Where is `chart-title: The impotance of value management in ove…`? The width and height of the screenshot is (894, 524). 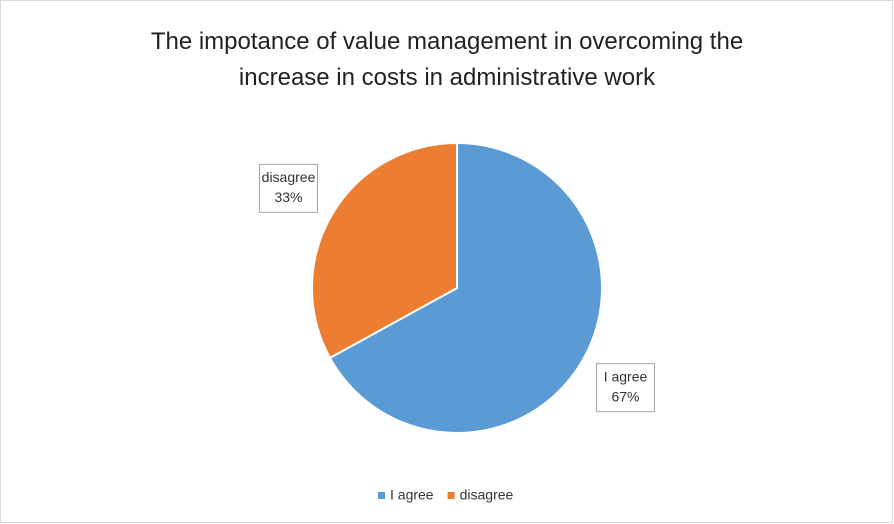 chart-title: The impotance of value management in ove… is located at coordinates (447, 59).